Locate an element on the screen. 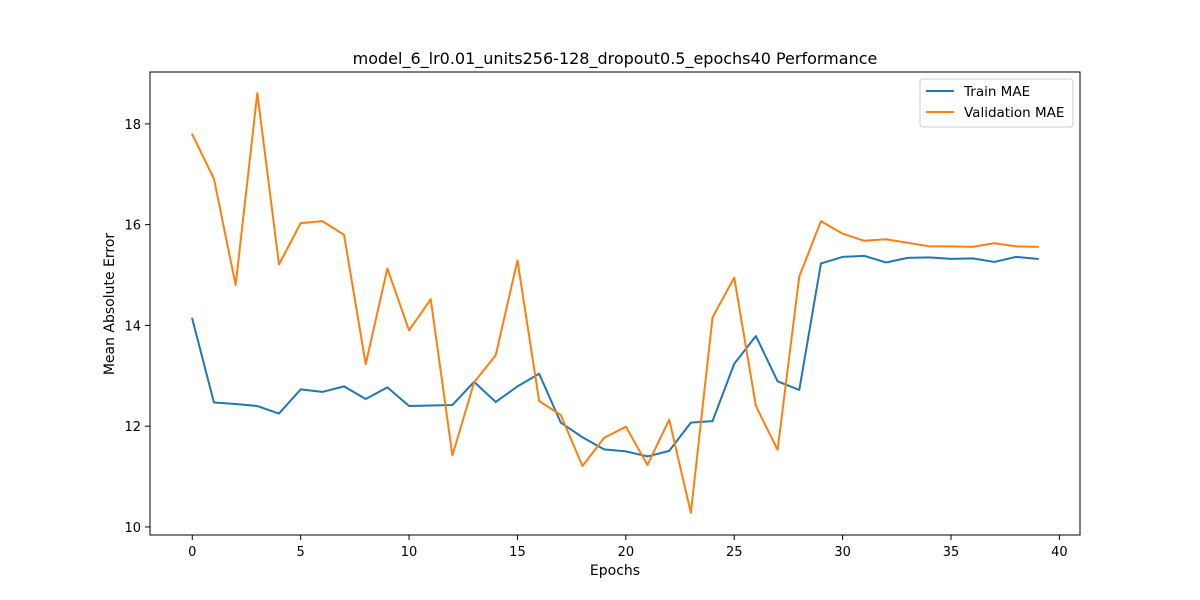 This screenshot has width=1200, height=600. y-tick-label: 14 is located at coordinates (132, 326).